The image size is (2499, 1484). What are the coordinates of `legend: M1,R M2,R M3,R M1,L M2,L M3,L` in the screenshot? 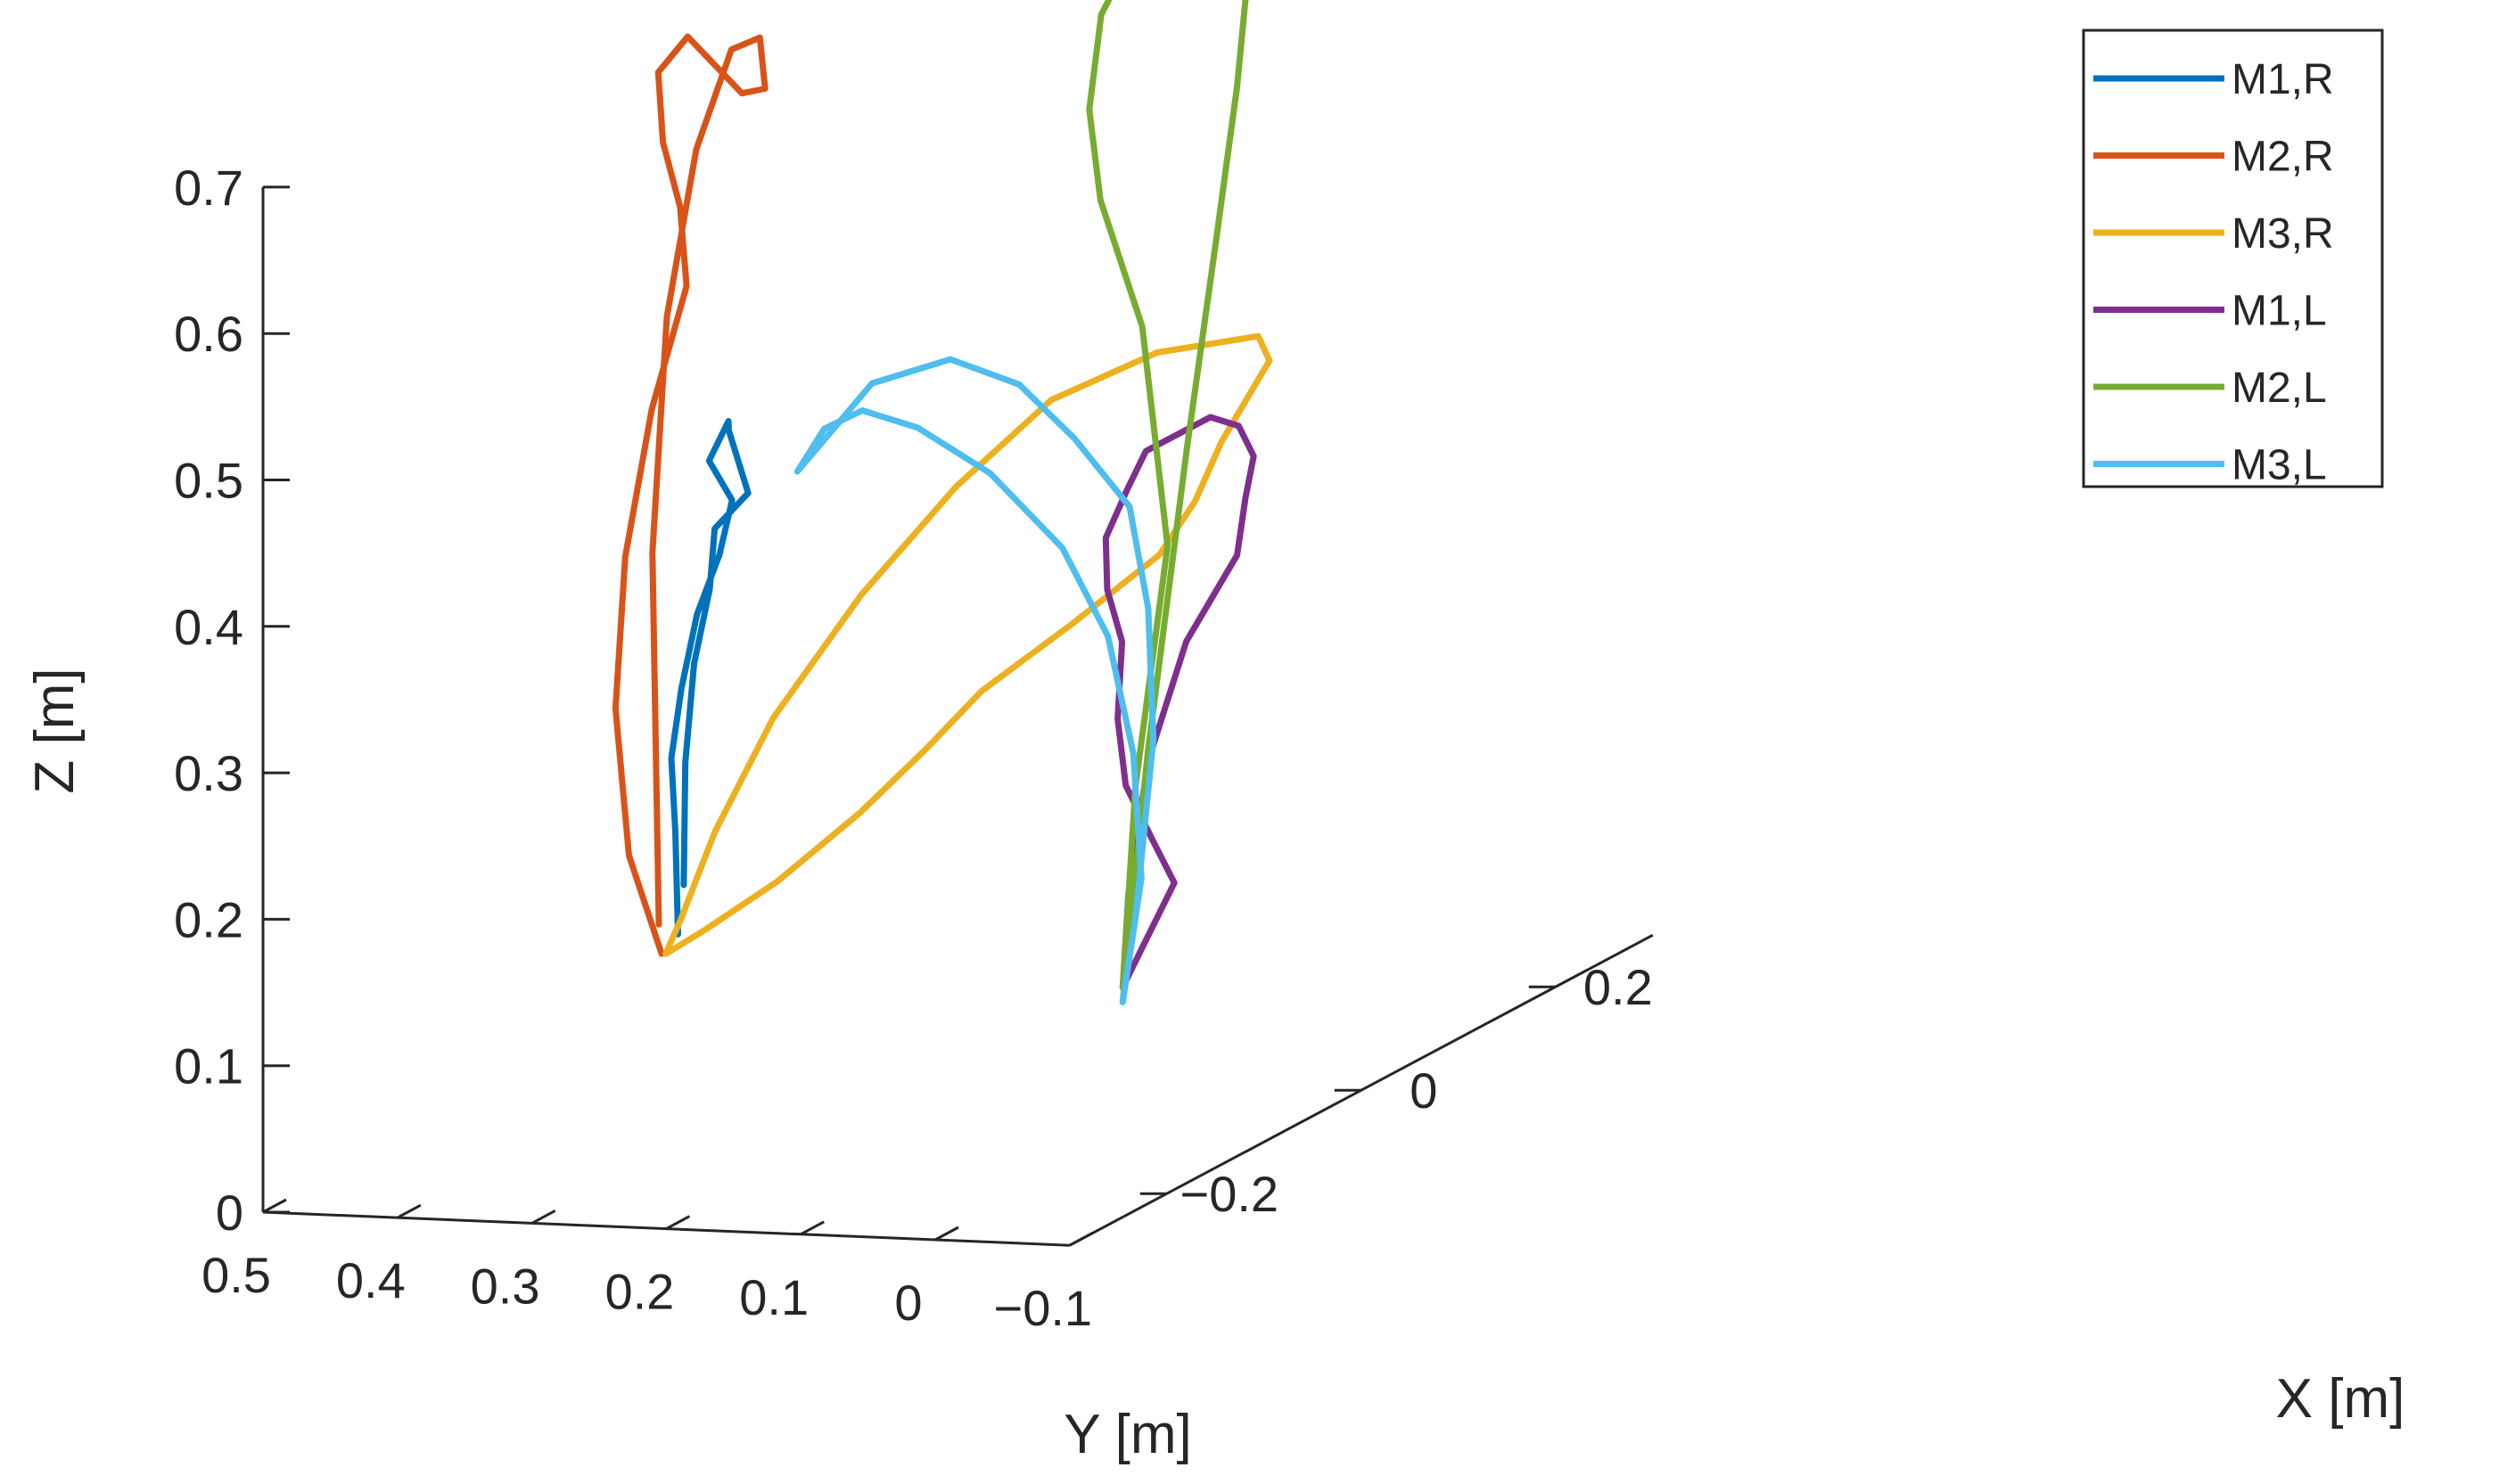 It's located at (2233, 259).